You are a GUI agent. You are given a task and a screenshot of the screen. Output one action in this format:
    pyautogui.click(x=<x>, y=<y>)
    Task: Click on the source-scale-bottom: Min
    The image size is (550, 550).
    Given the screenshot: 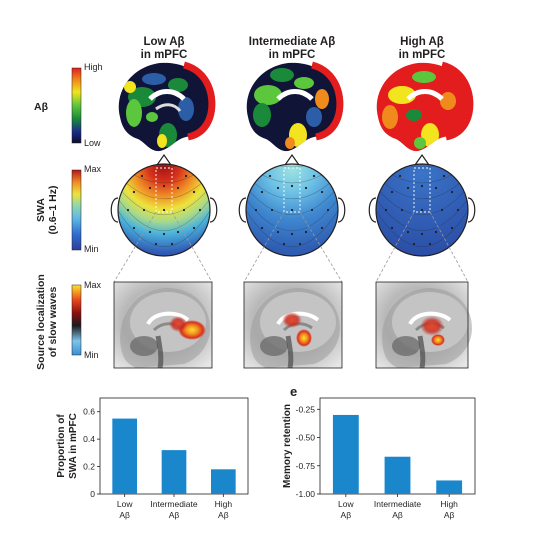 What is the action you would take?
    pyautogui.click(x=91, y=355)
    